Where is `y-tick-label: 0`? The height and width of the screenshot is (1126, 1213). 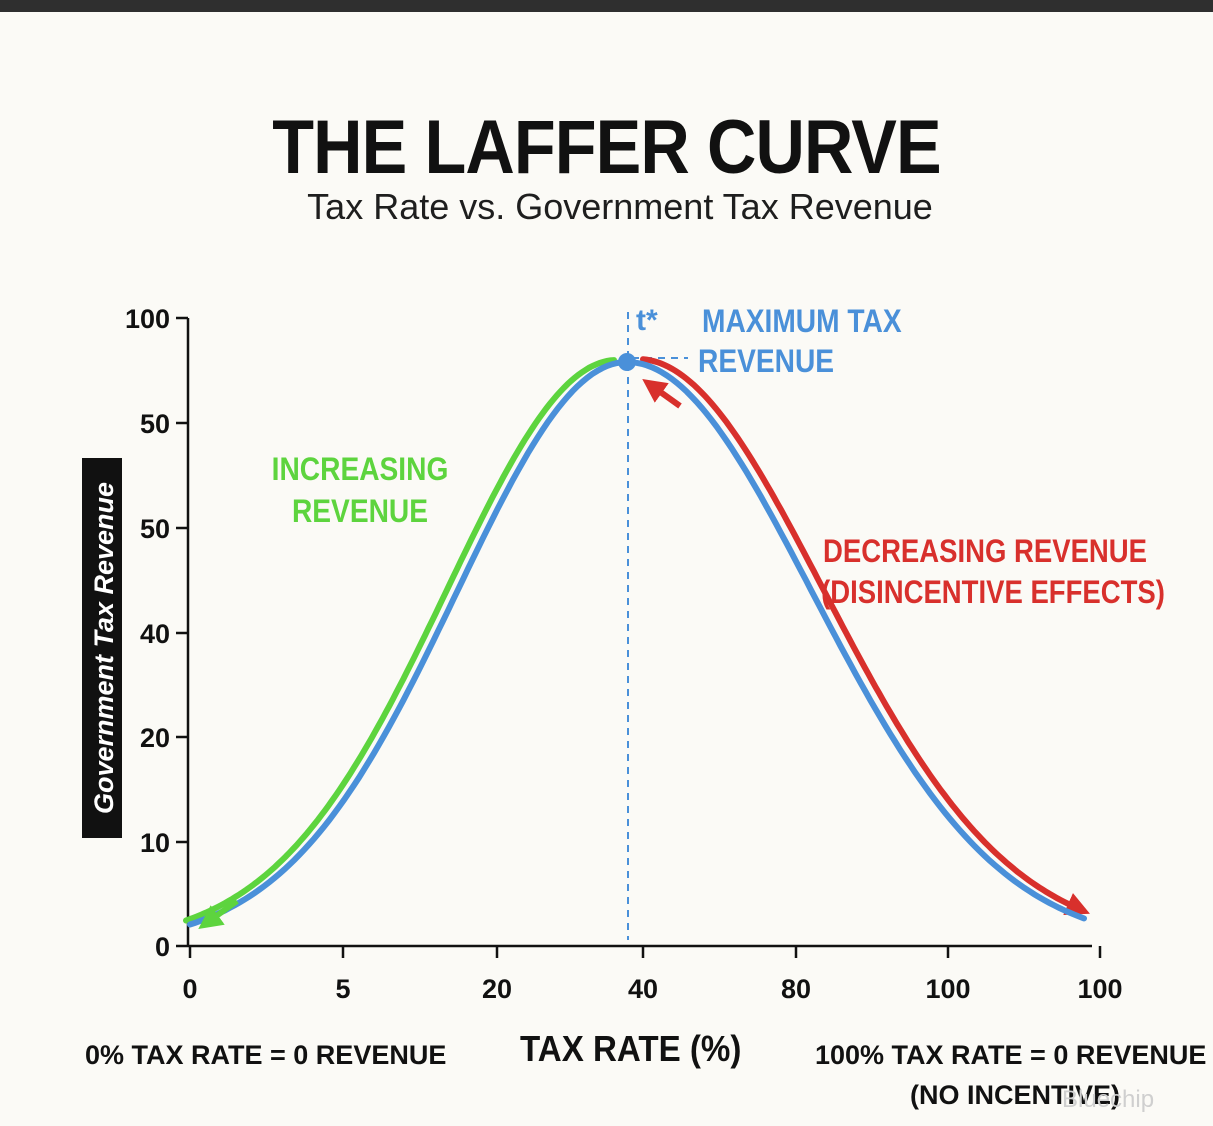 y-tick-label: 0 is located at coordinates (162, 947).